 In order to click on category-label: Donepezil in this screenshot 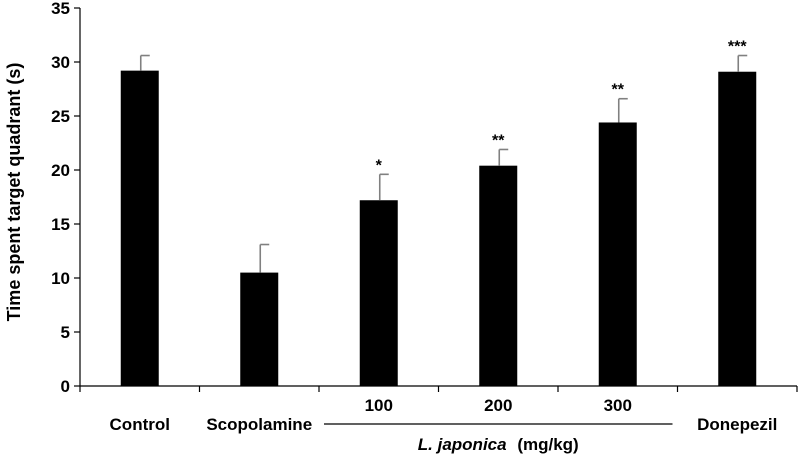, I will do `click(737, 424)`.